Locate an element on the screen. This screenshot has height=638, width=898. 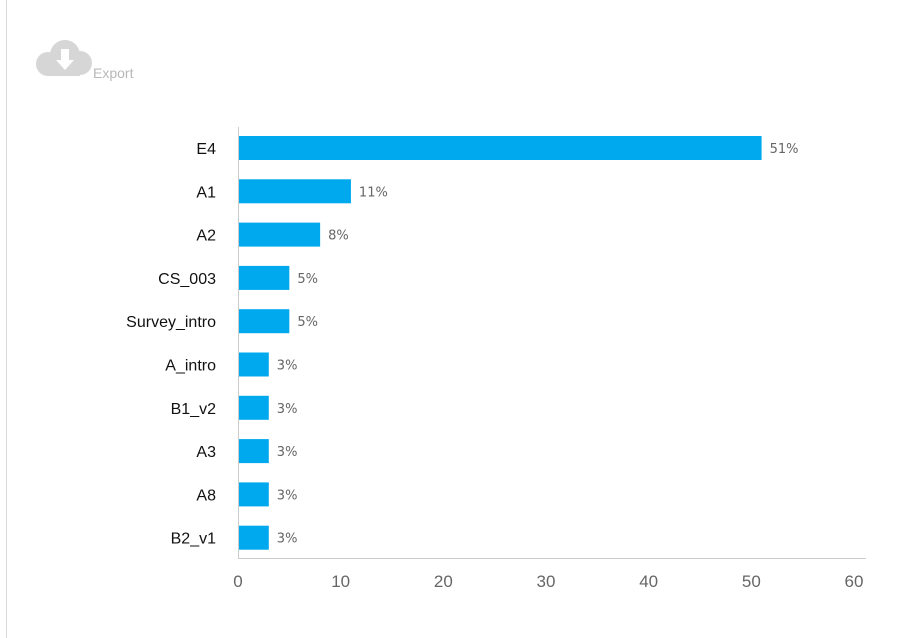
category-label-Survey_intro: Survey_intro is located at coordinates (171, 322).